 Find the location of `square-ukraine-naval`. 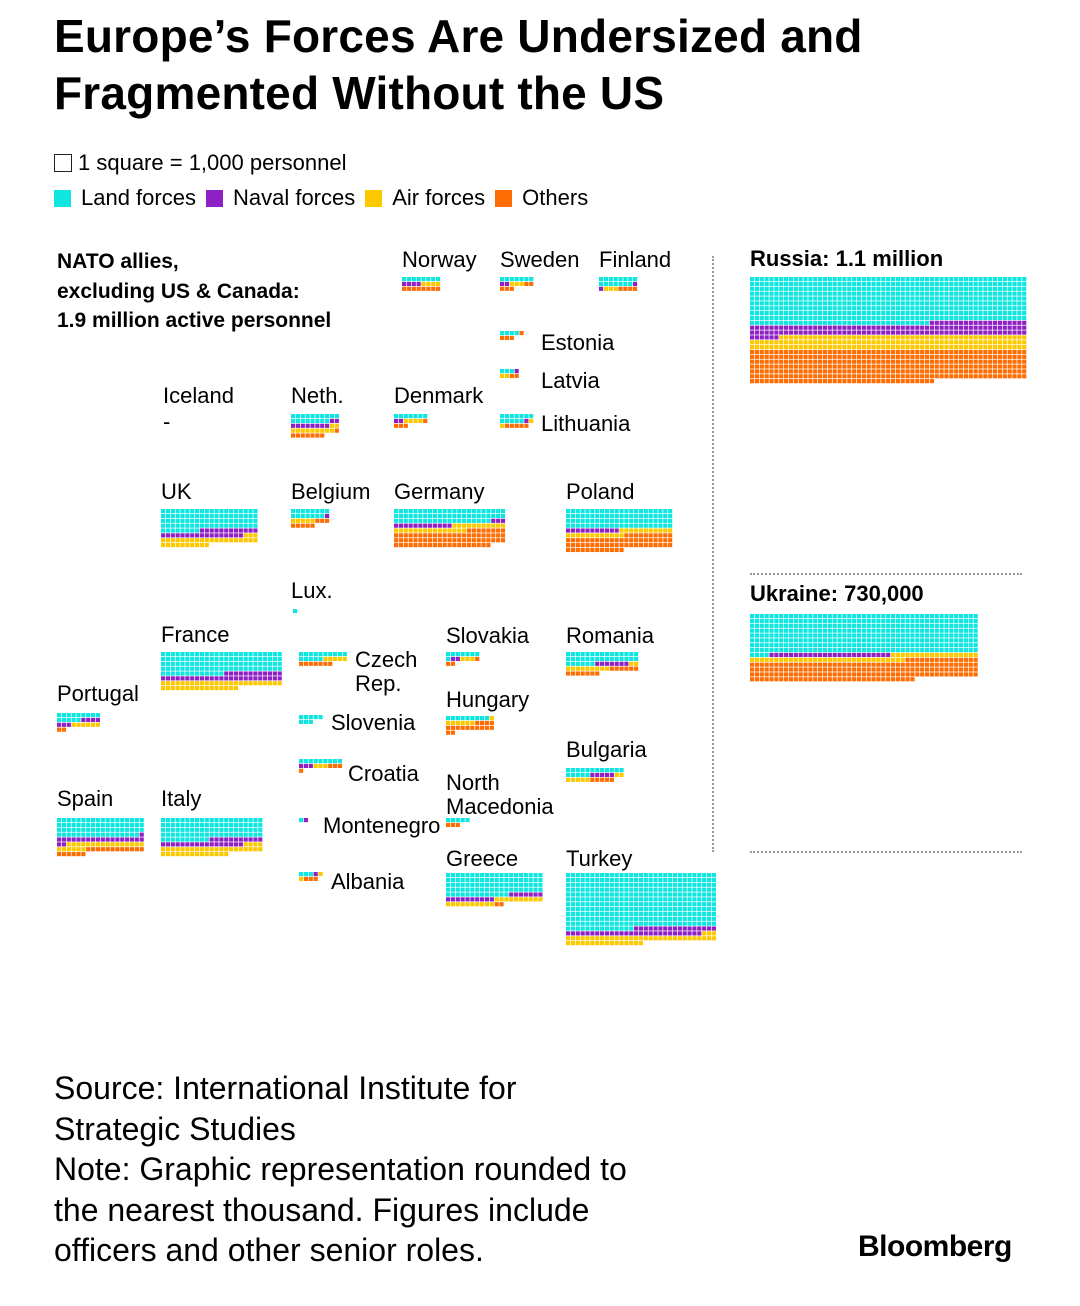

square-ukraine-naval is located at coordinates (854, 655).